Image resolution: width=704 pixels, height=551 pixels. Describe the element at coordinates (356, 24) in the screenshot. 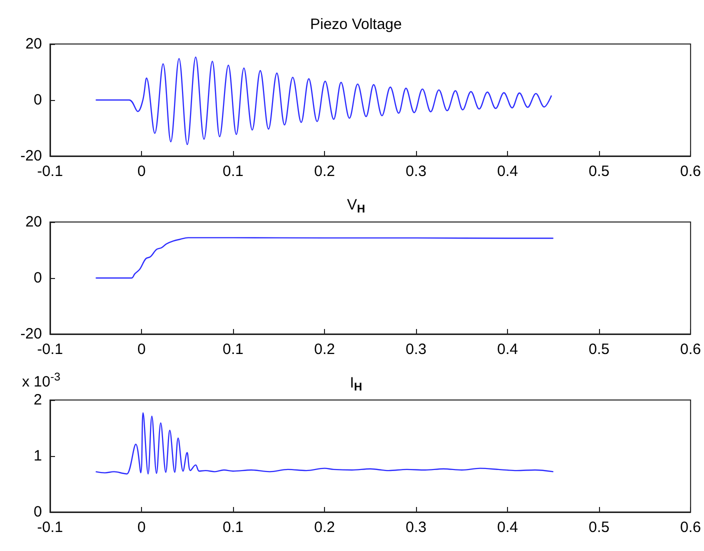

I see `chart-title: Piezo Voltage` at that location.